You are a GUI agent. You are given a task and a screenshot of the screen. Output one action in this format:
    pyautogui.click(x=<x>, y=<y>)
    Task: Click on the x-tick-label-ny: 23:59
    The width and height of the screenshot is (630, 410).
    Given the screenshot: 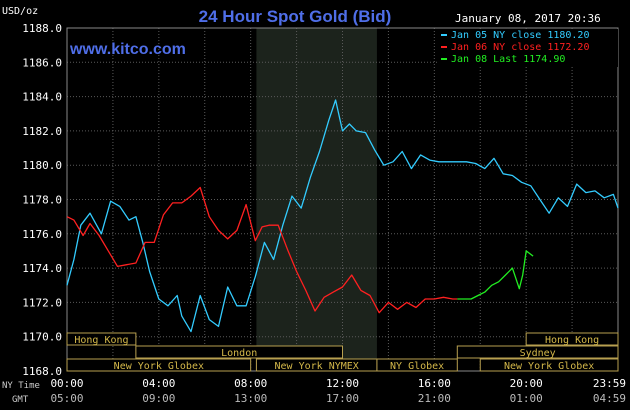 What is the action you would take?
    pyautogui.click(x=609, y=383)
    